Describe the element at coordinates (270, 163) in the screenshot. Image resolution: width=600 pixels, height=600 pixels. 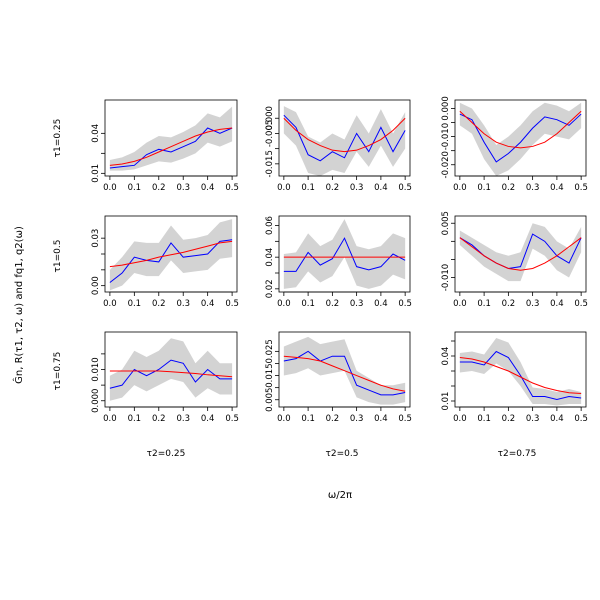
I see `y-tick-label: -0.015` at that location.